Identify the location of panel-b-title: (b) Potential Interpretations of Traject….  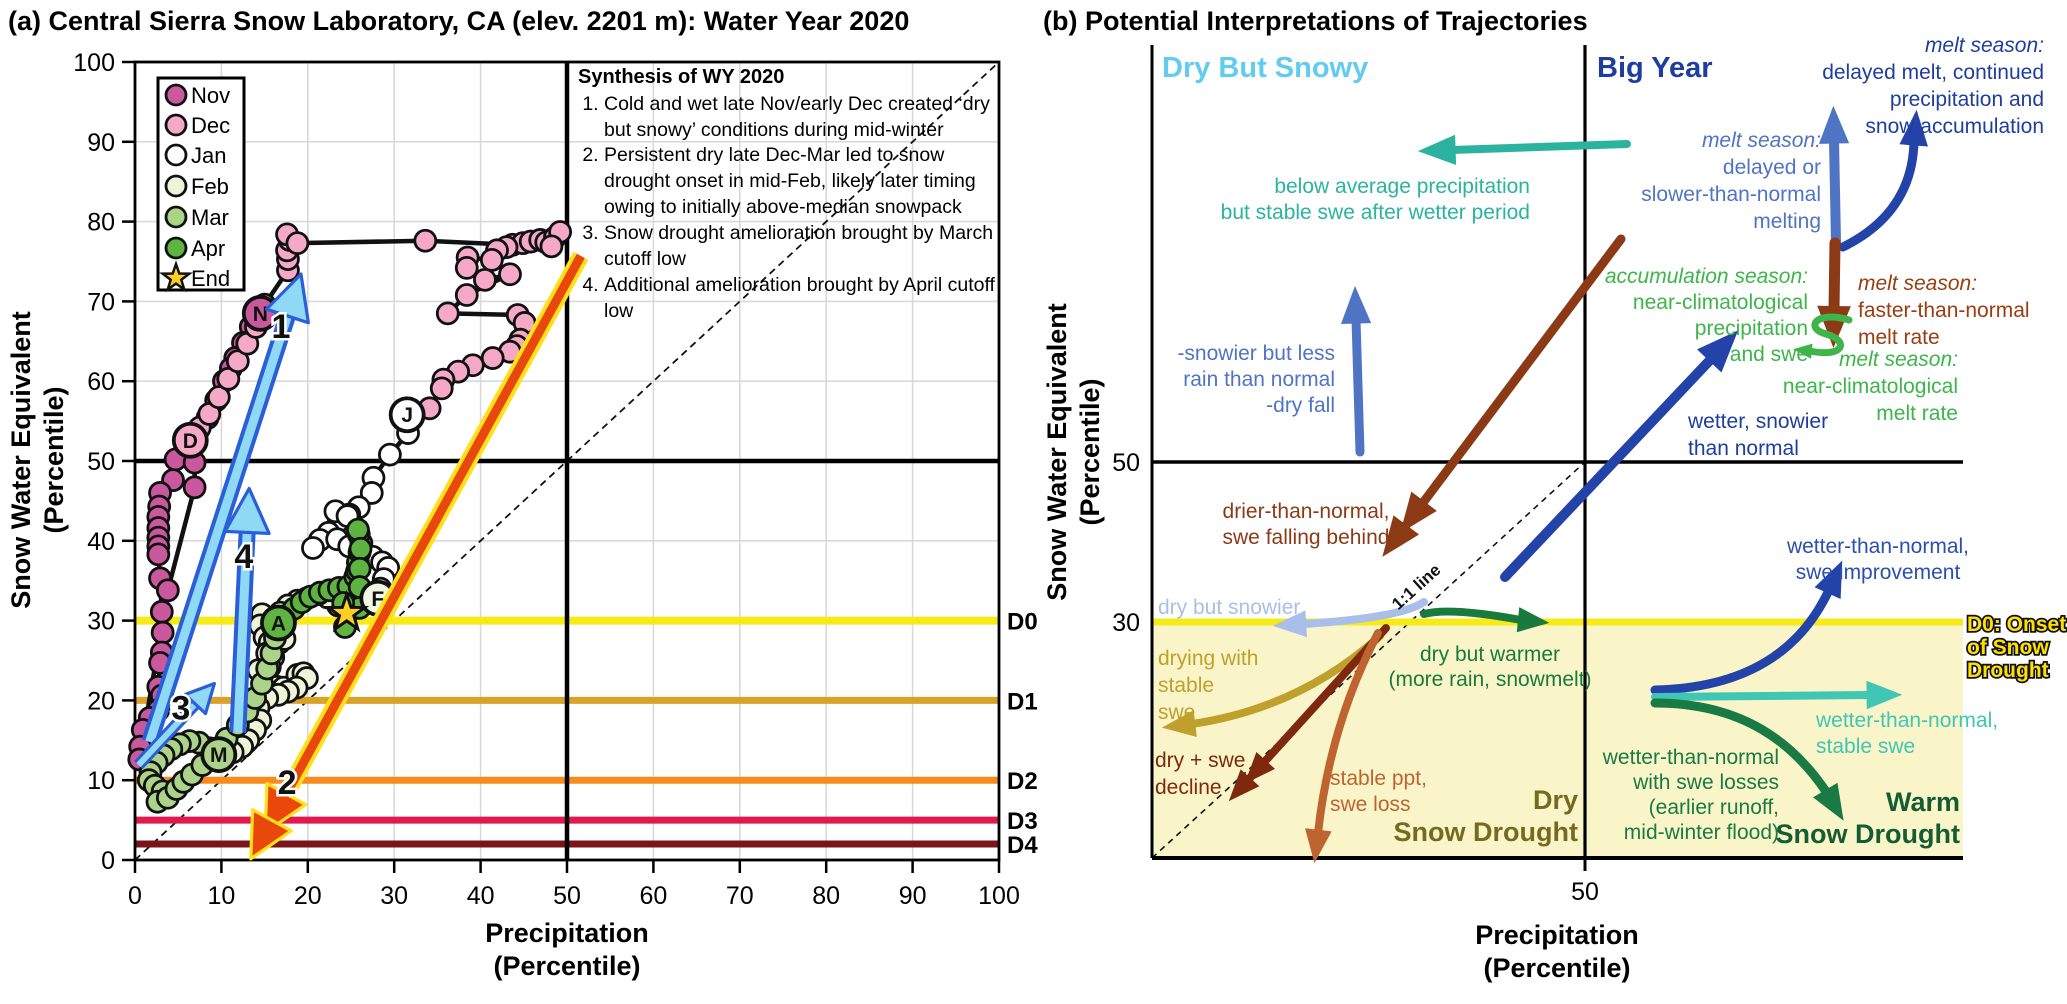
(1315, 21).